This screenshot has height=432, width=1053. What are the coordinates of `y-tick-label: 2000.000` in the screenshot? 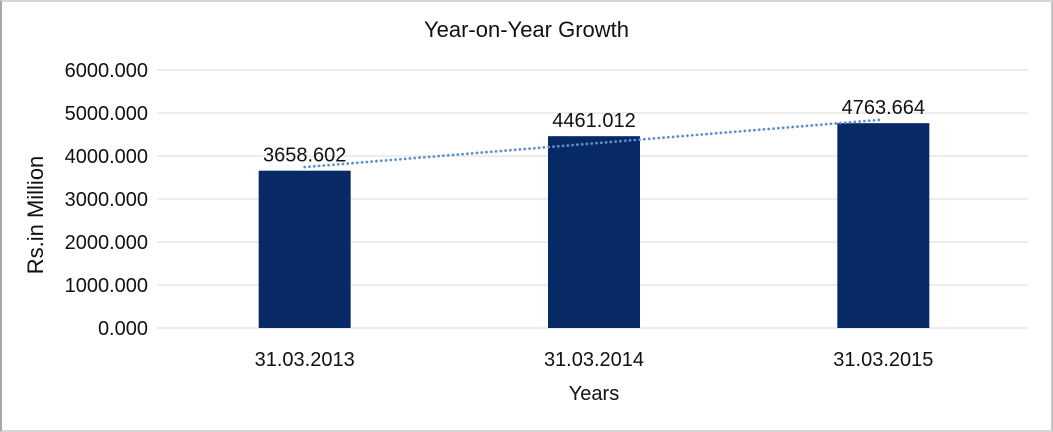 It's located at (106, 243).